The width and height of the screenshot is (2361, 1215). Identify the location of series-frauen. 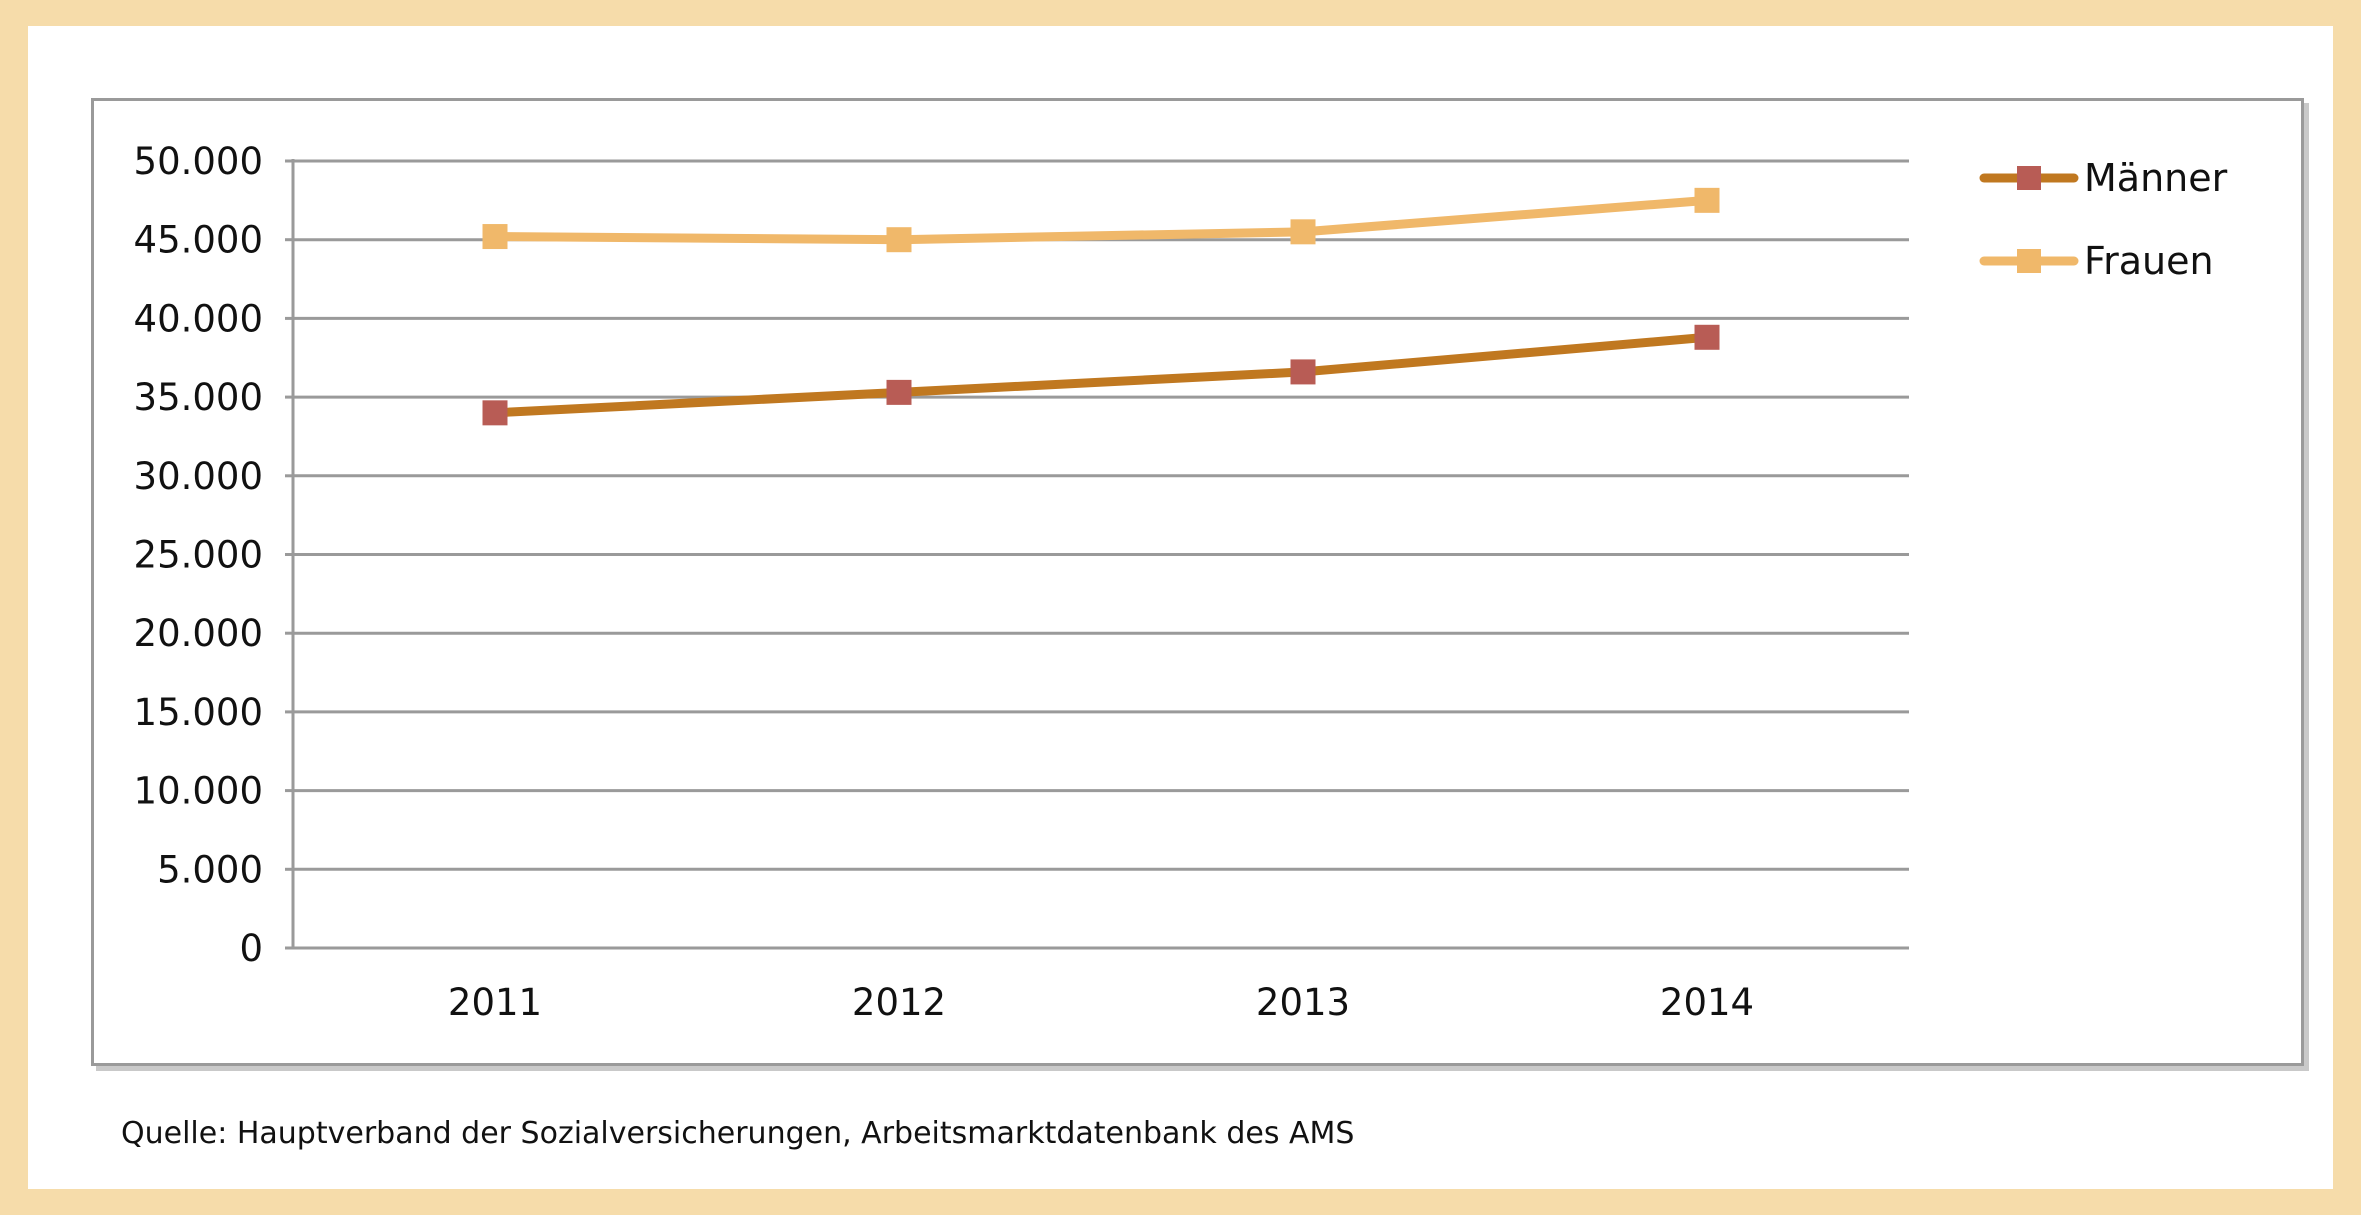
(1101, 220).